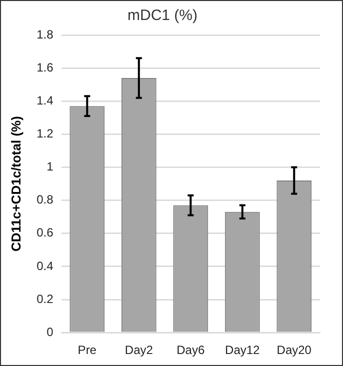 This screenshot has height=366, width=343. What do you see at coordinates (45, 199) in the screenshot?
I see `y-tick-label: 0.8` at bounding box center [45, 199].